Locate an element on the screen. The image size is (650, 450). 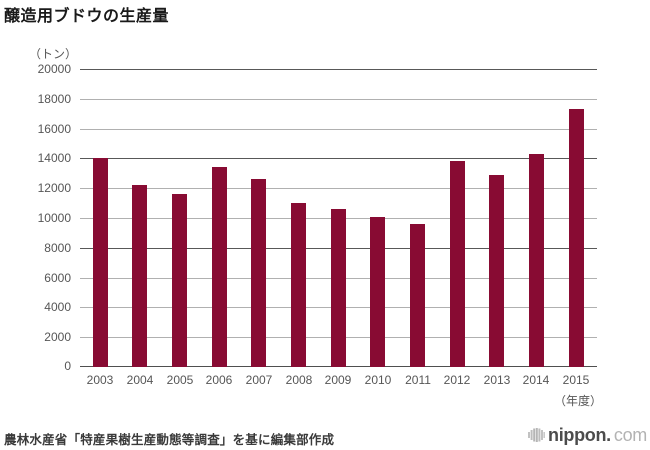
y-tick-label: 18000 is located at coordinates (54, 99).